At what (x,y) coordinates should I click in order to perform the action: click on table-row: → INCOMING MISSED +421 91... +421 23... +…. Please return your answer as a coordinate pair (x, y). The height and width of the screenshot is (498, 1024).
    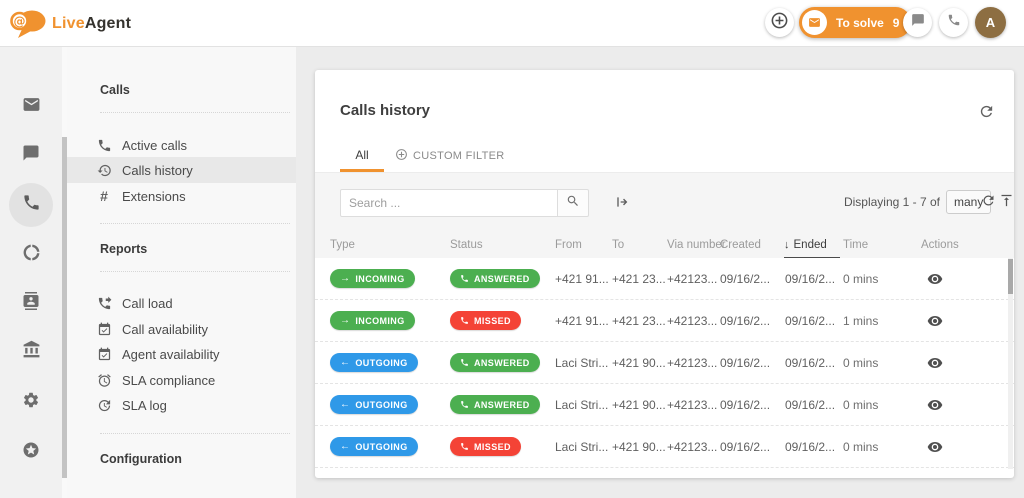
    Looking at the image, I should click on (664, 321).